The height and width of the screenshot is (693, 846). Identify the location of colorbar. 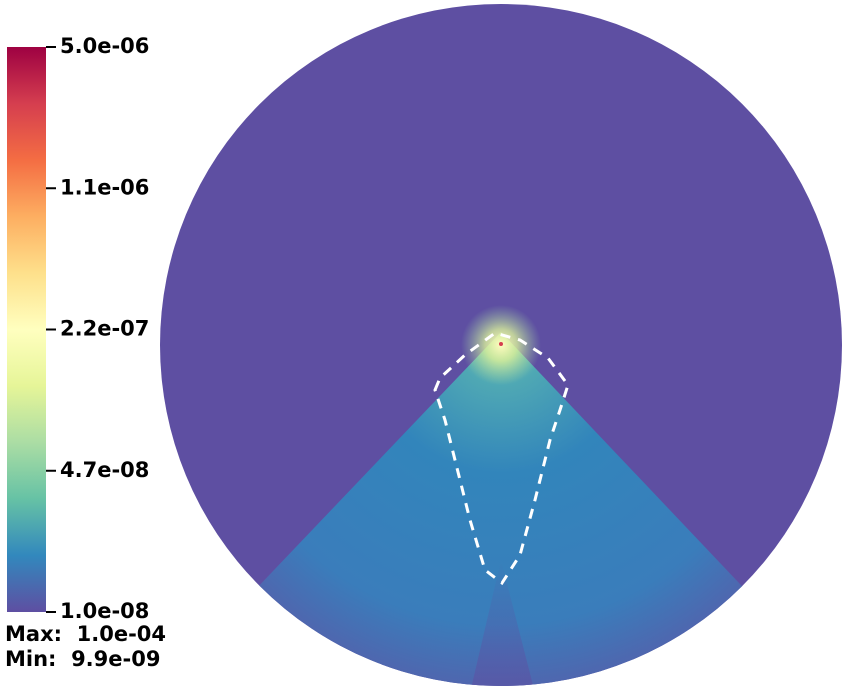
(26, 329).